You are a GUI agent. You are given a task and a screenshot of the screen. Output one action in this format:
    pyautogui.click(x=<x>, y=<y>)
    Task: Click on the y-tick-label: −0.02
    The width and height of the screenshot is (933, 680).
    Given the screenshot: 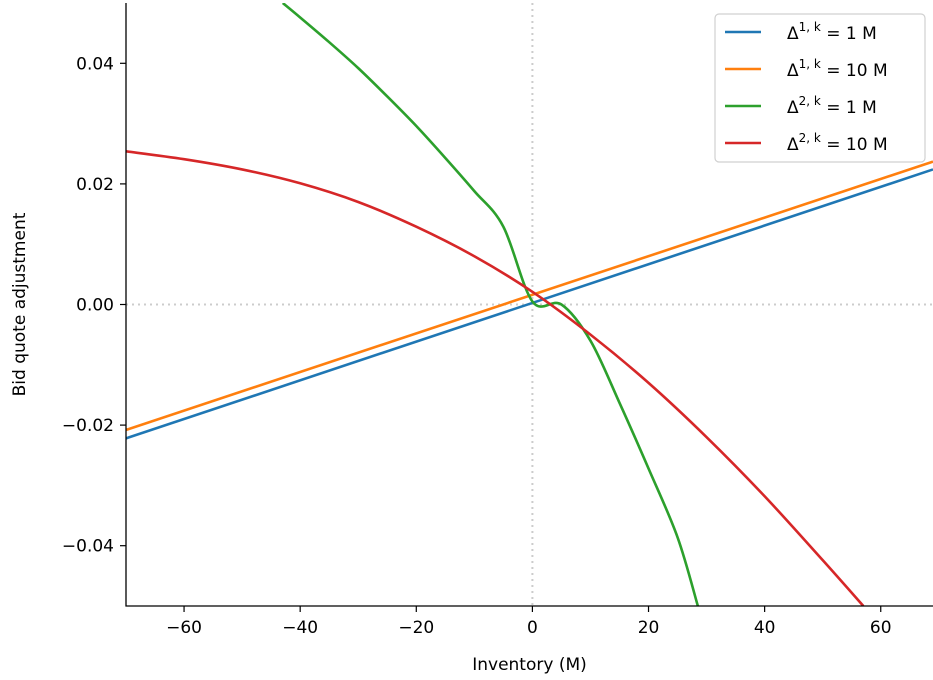 What is the action you would take?
    pyautogui.click(x=88, y=426)
    